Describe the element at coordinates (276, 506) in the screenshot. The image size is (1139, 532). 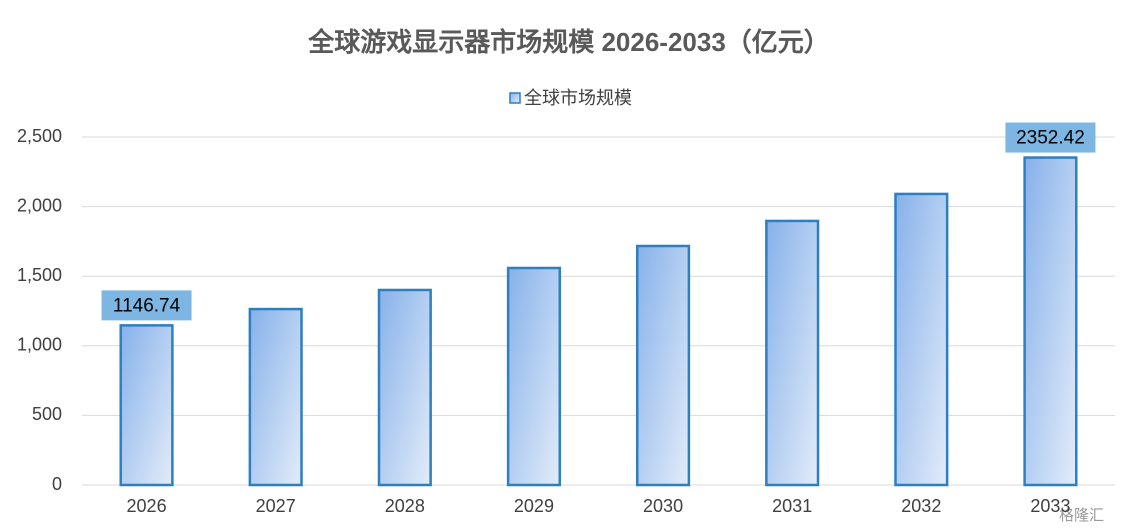
I see `x-tick-label: 2027` at that location.